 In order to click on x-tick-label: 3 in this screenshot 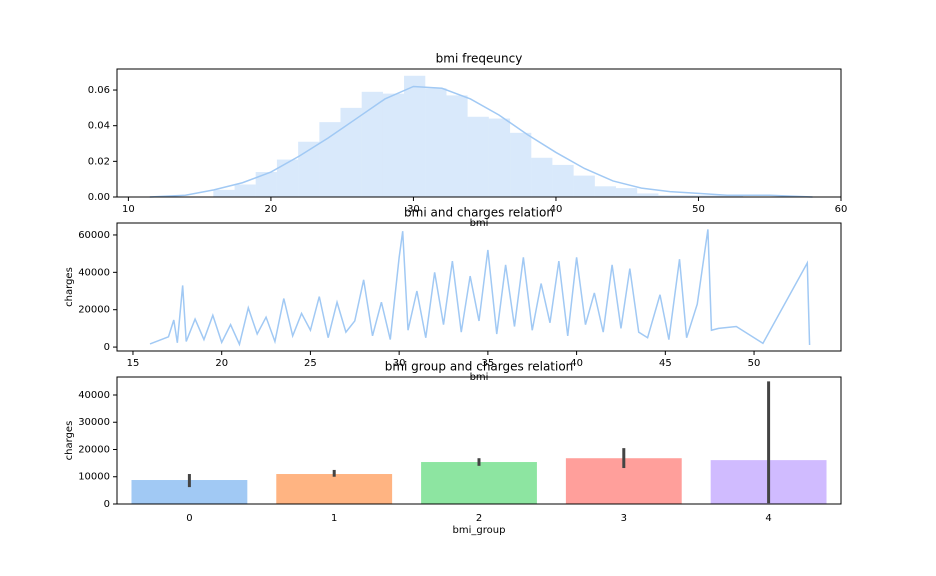, I will do `click(624, 518)`.